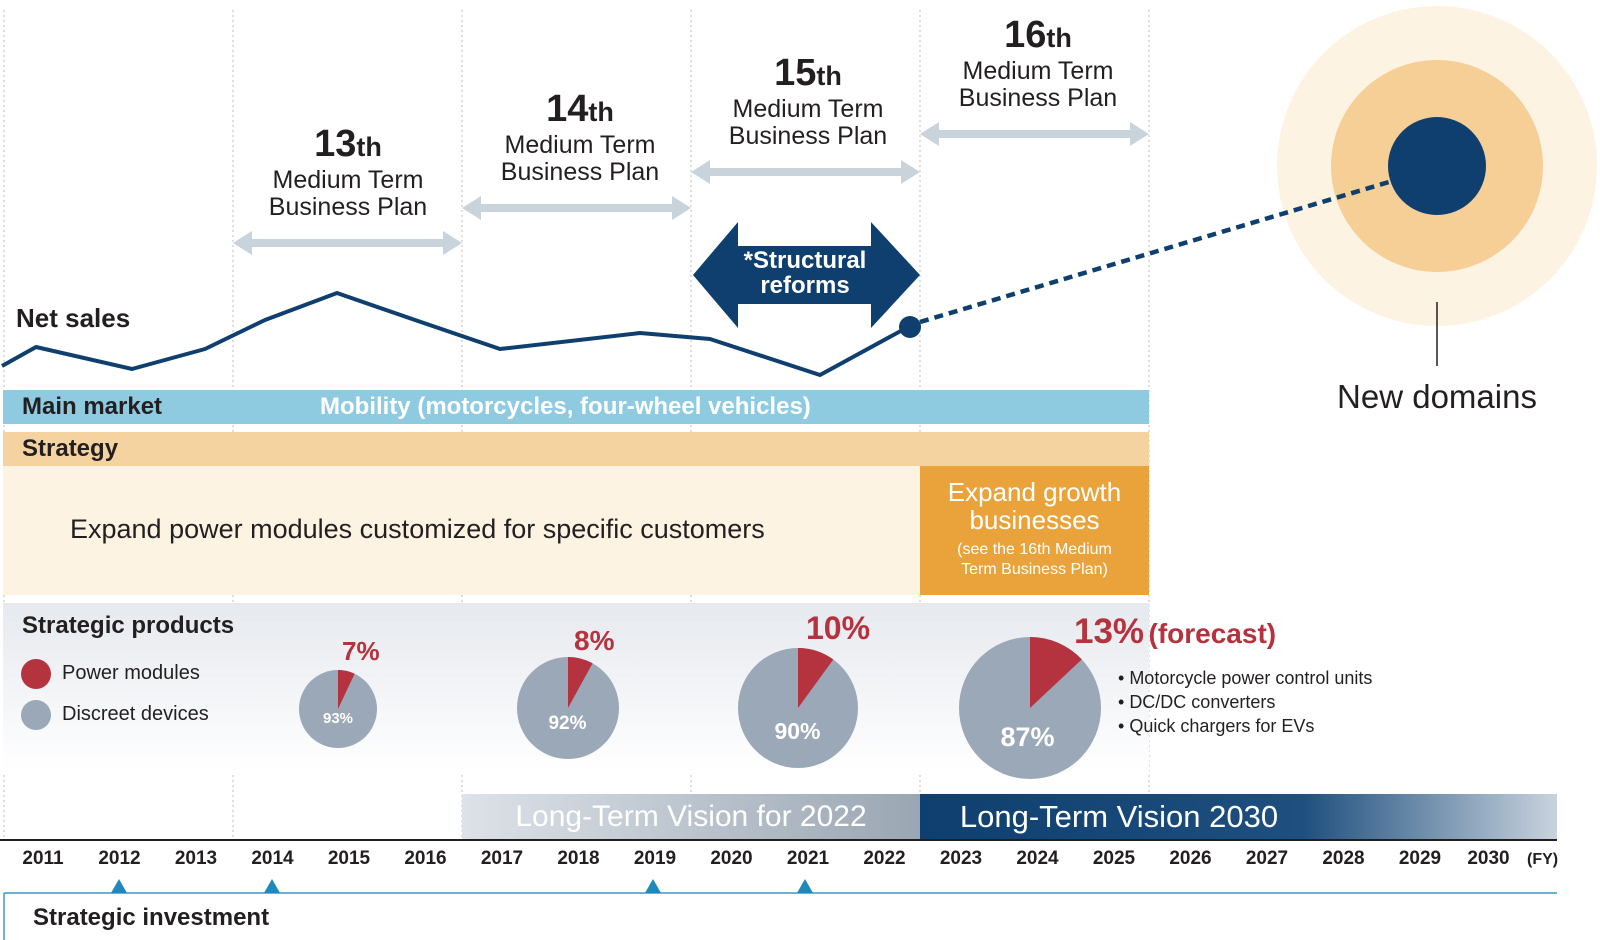 Image resolution: width=1600 pixels, height=940 pixels. I want to click on strategy-content-band, so click(461, 530).